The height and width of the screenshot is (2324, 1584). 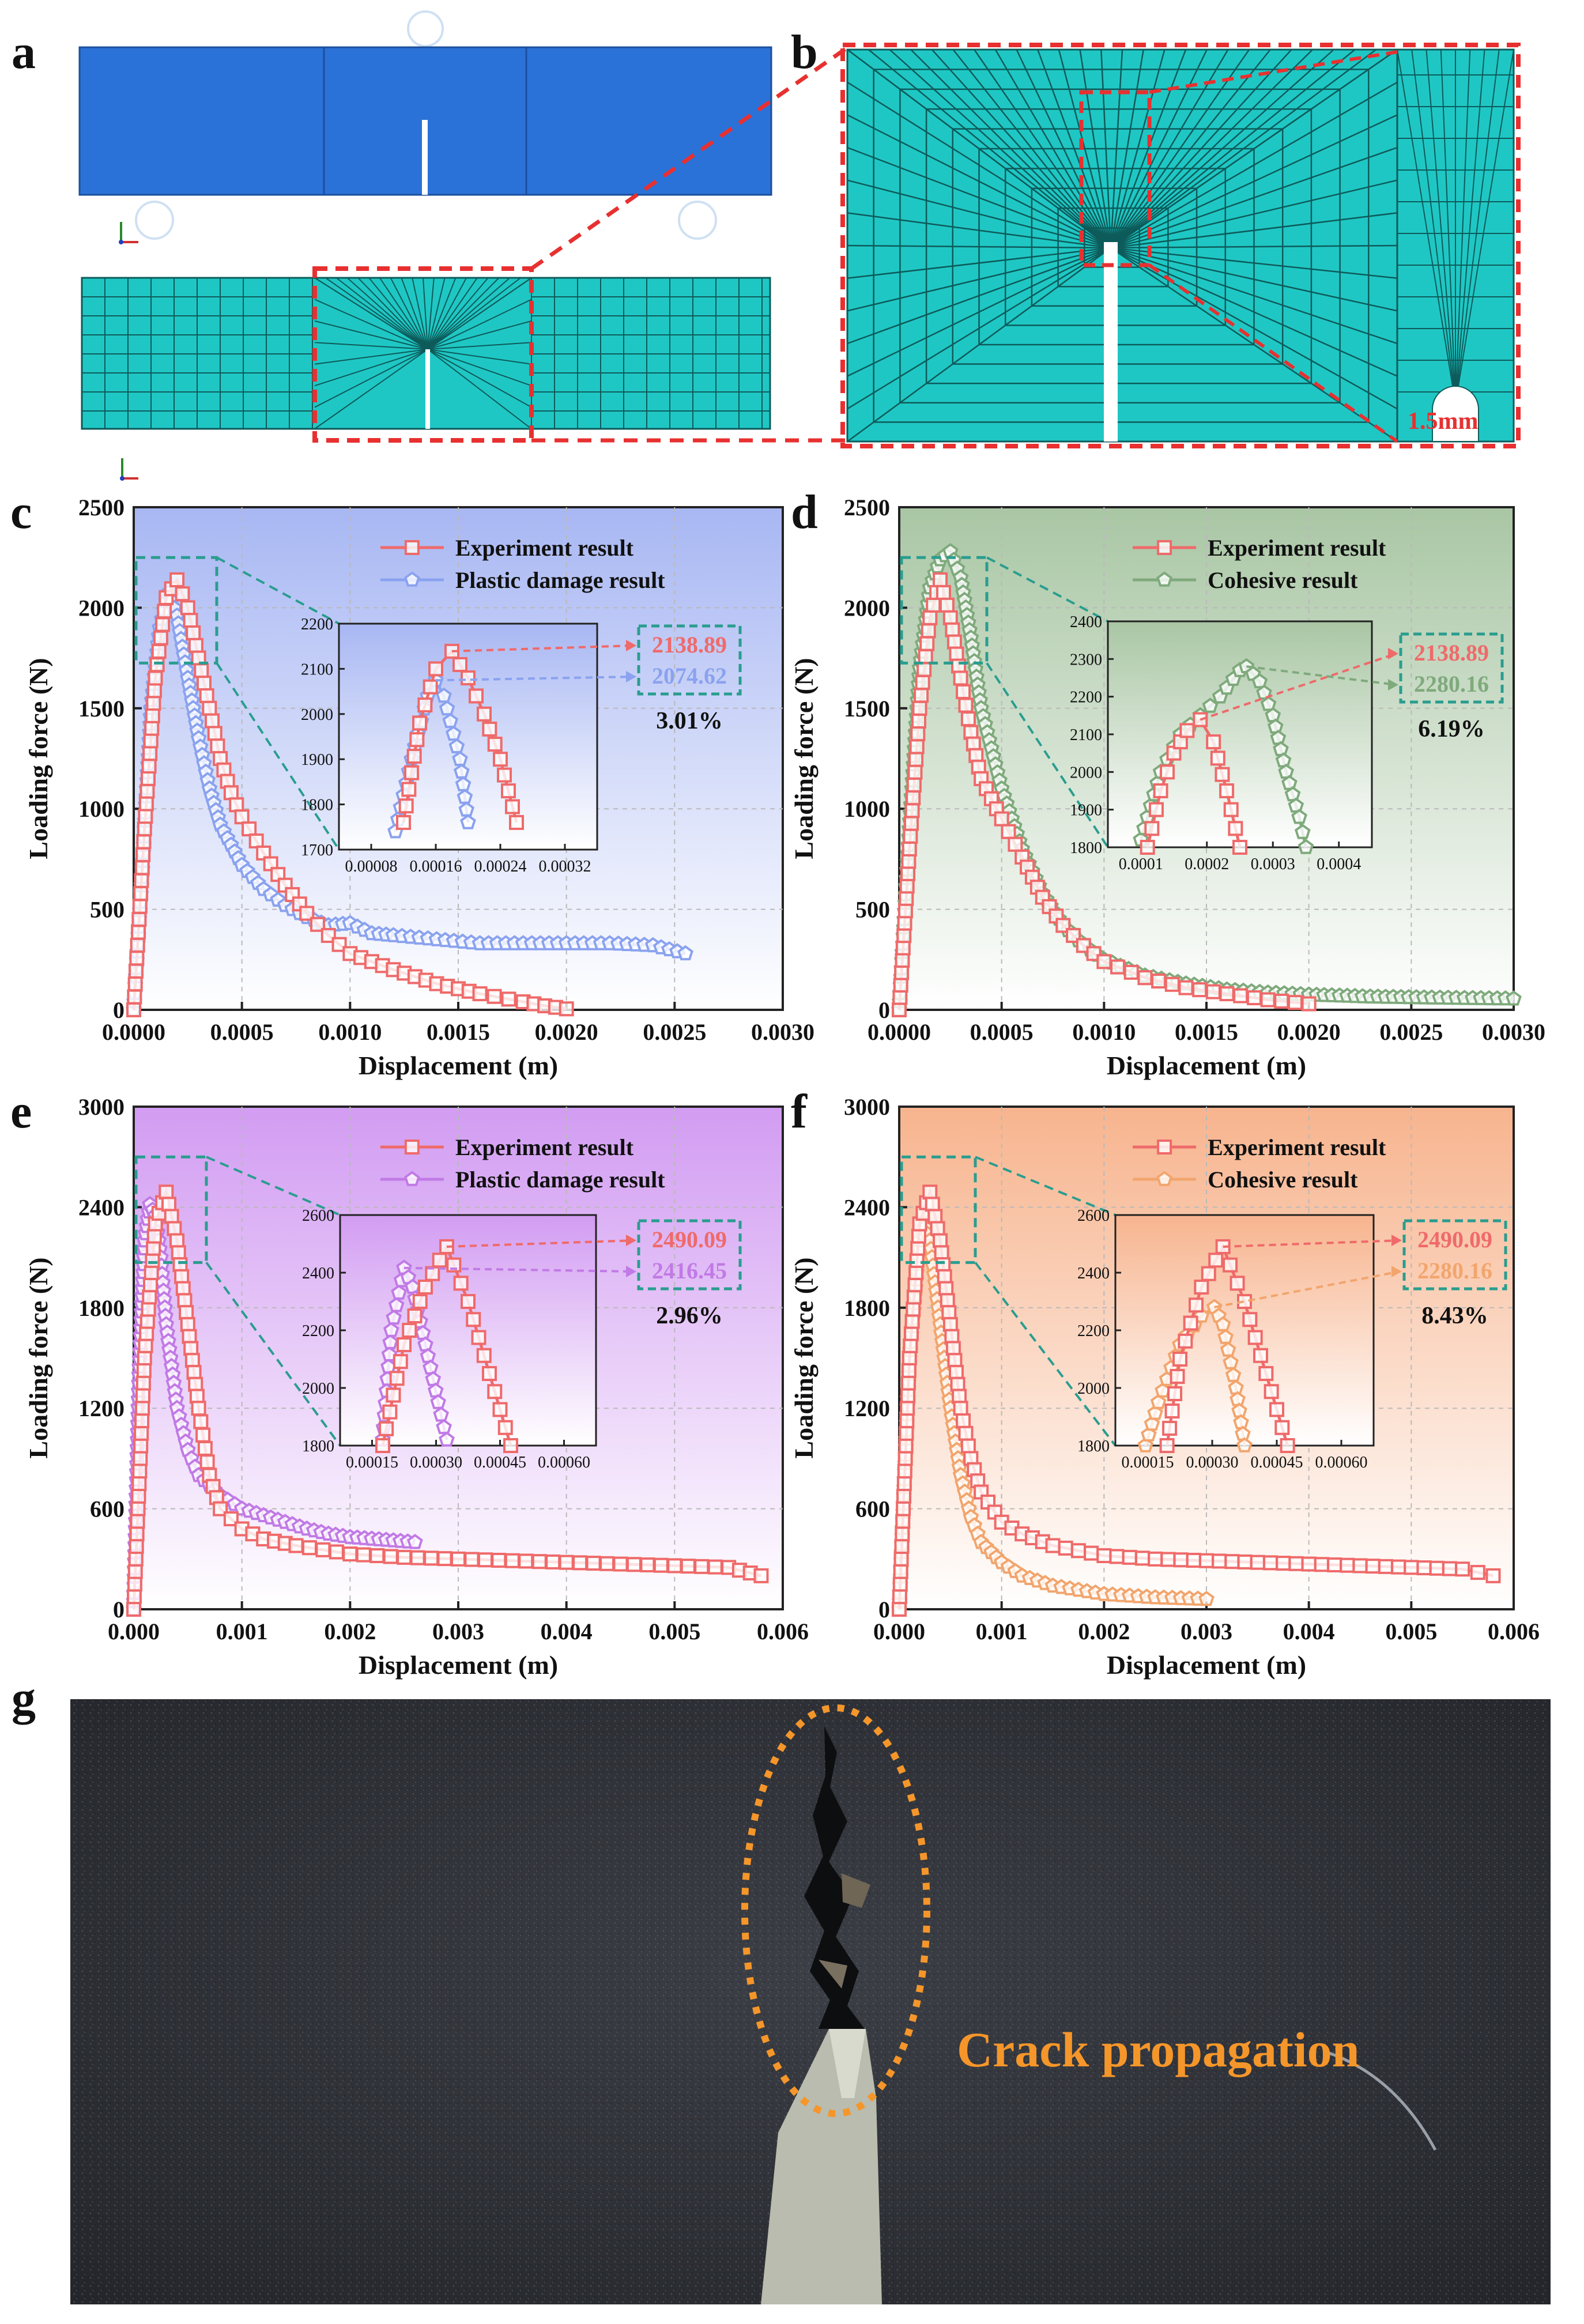 What do you see at coordinates (1411, 1032) in the screenshot?
I see `x-tick-label: 0.0025` at bounding box center [1411, 1032].